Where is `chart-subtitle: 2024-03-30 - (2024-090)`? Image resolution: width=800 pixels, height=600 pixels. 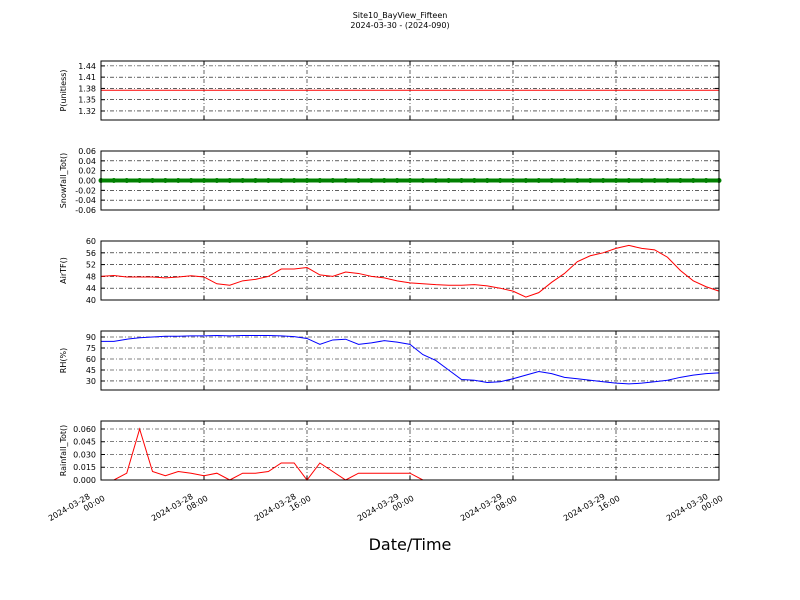
chart-subtitle: 2024-03-30 - (2024-090) is located at coordinates (399, 25).